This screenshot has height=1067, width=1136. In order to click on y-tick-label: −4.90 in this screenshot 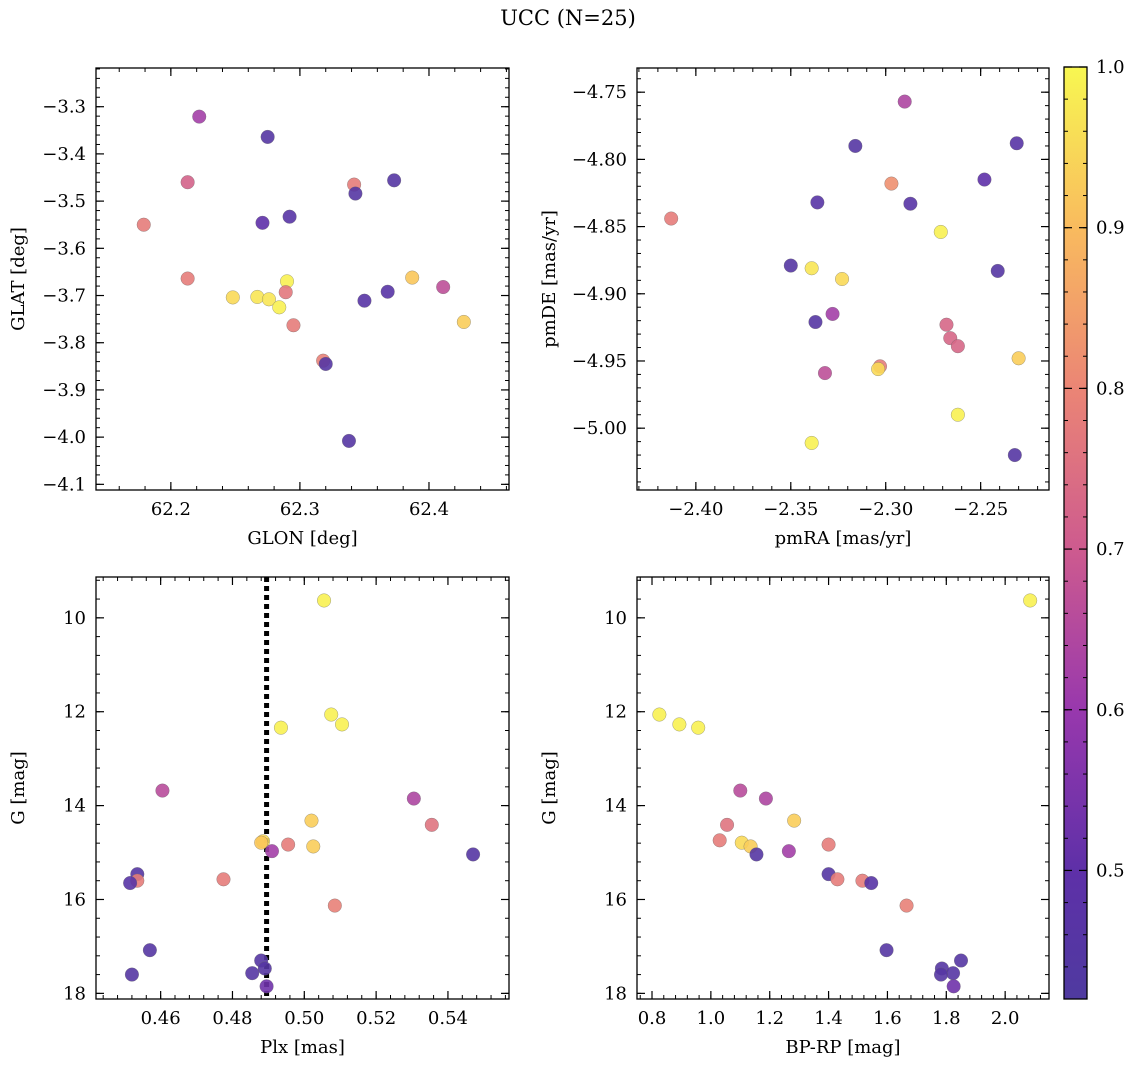, I will do `click(599, 294)`.